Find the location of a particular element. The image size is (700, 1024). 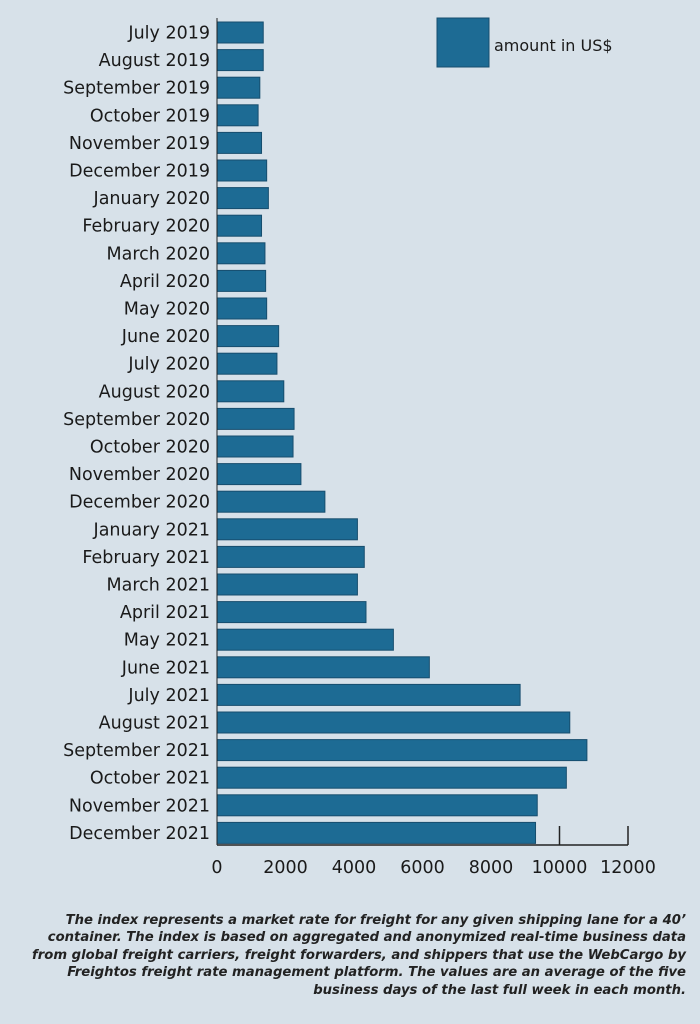

category-label: April 2020 is located at coordinates (165, 282).